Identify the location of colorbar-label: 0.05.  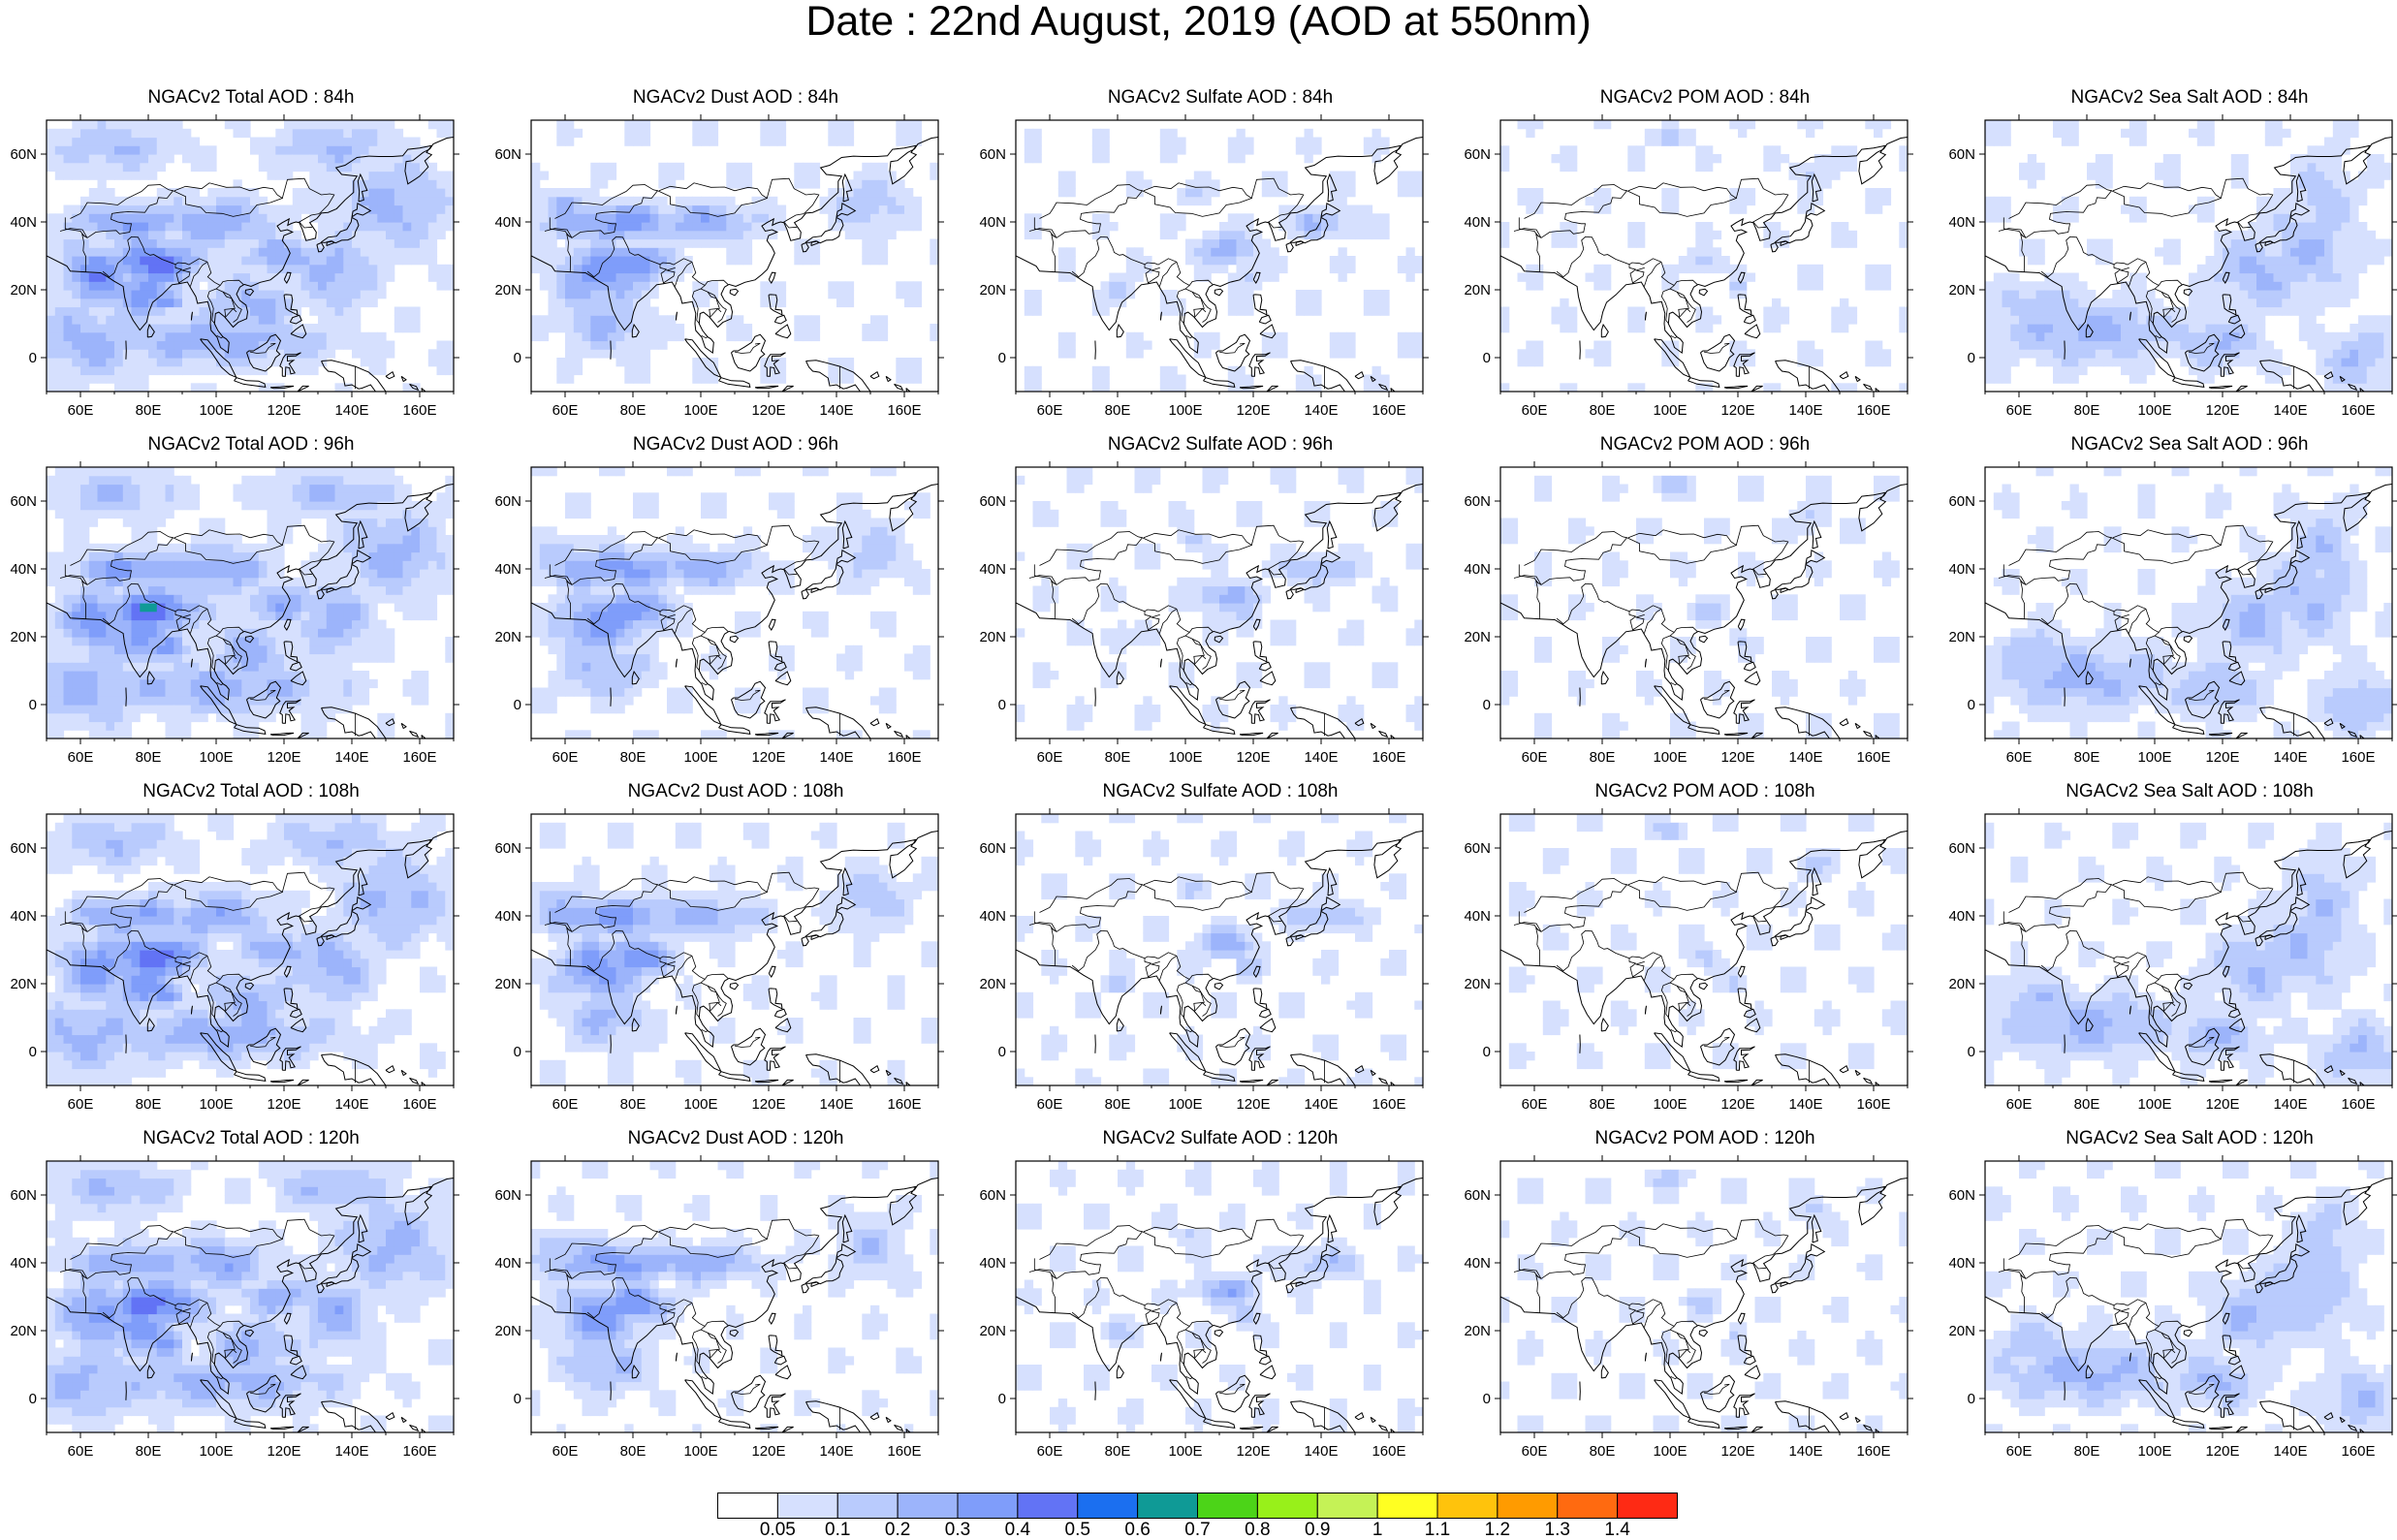
(778, 1530).